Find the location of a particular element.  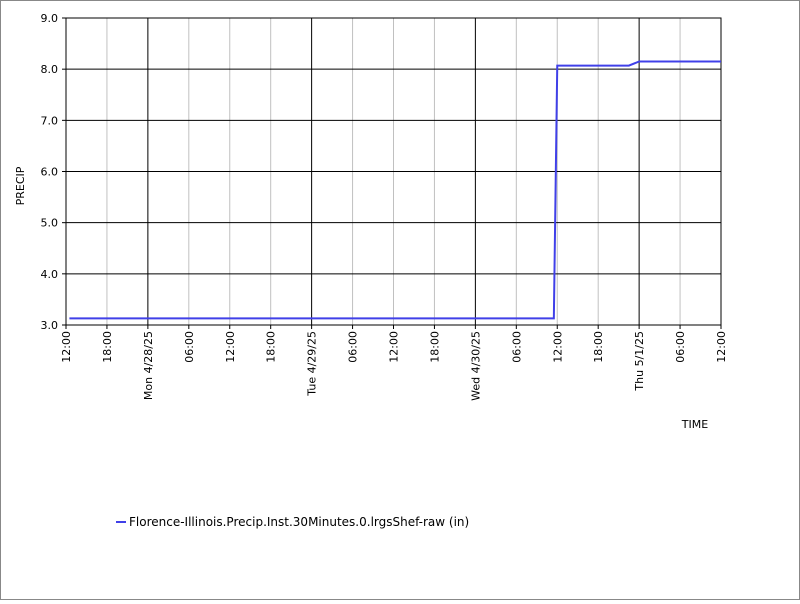

y-tick-label: 5.0 is located at coordinates (50, 223).